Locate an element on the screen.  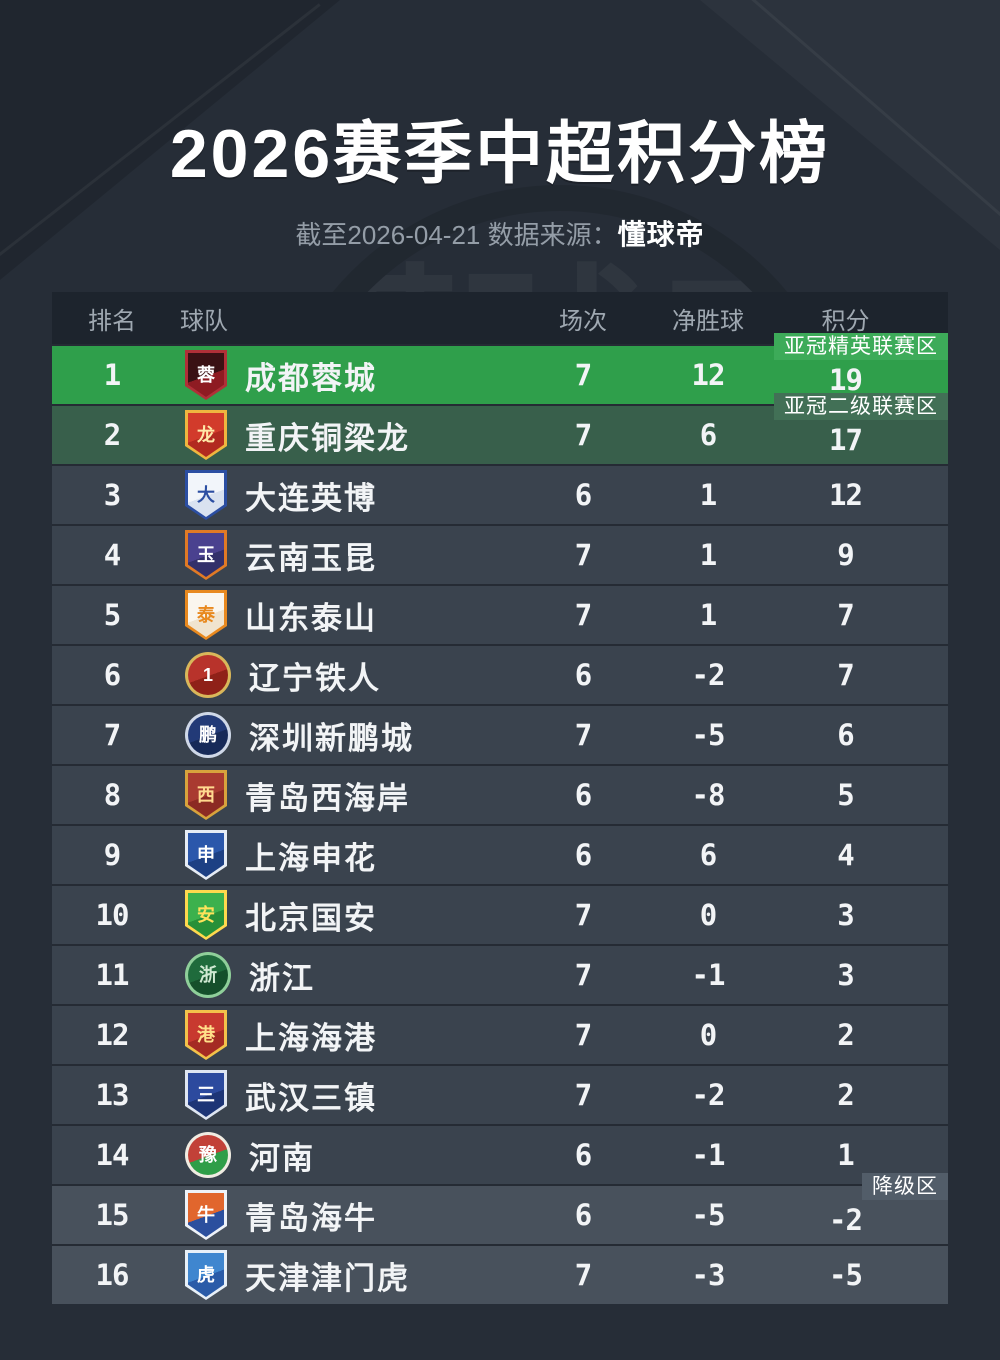
team-name: 山东泰山 is located at coordinates (311, 618).